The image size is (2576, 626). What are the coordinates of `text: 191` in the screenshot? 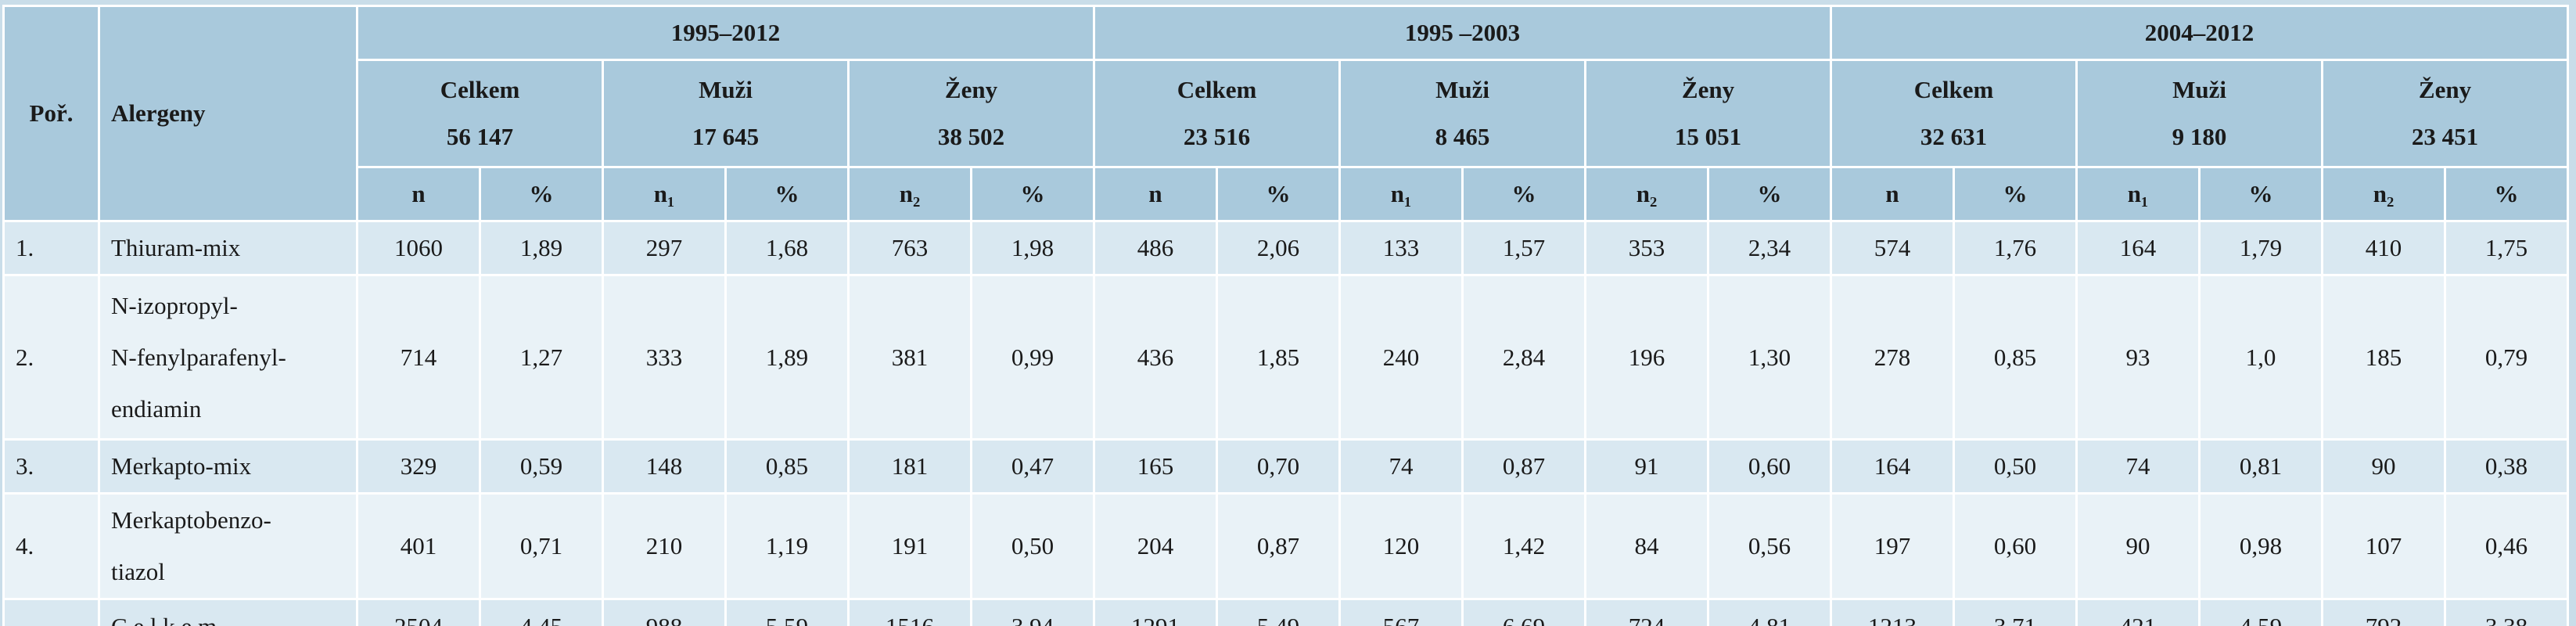 It's located at (910, 545).